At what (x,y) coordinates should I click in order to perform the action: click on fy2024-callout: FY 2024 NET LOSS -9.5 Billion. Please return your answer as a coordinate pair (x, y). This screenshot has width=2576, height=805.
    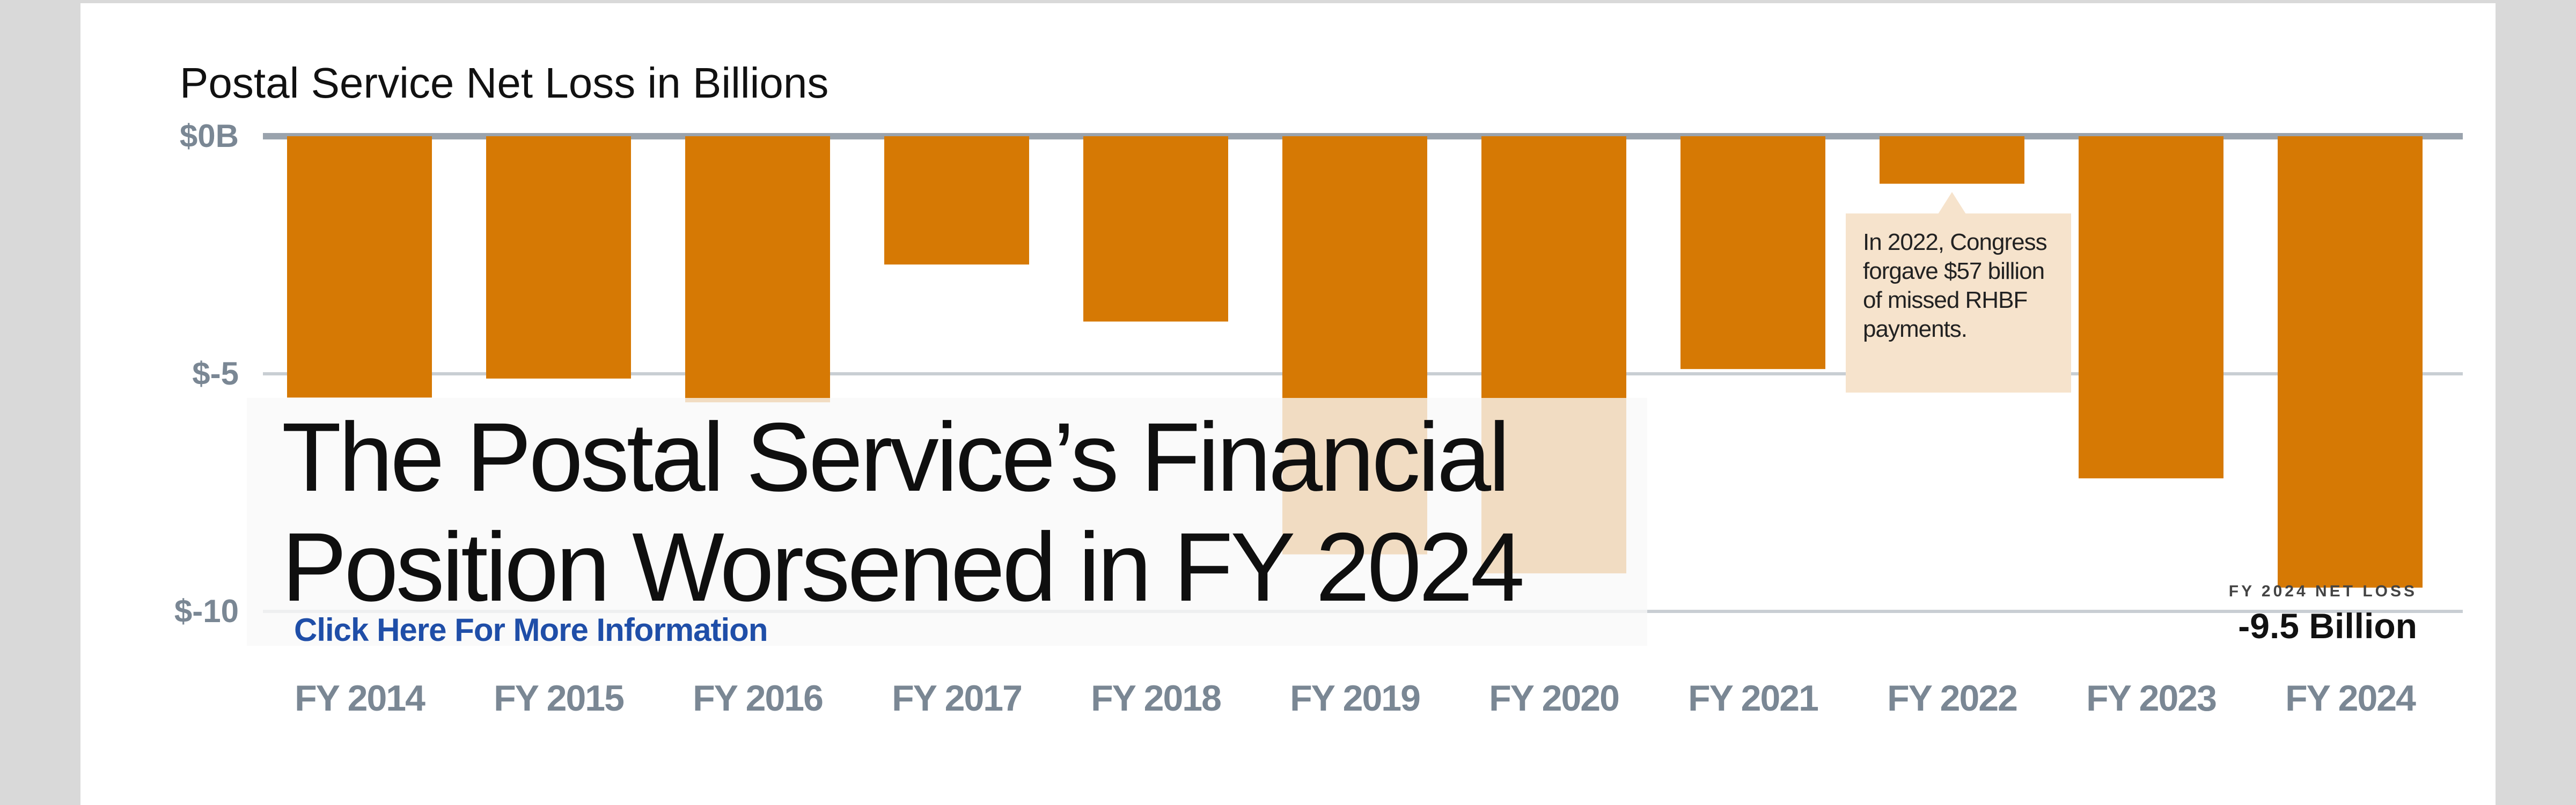
    Looking at the image, I should click on (2323, 614).